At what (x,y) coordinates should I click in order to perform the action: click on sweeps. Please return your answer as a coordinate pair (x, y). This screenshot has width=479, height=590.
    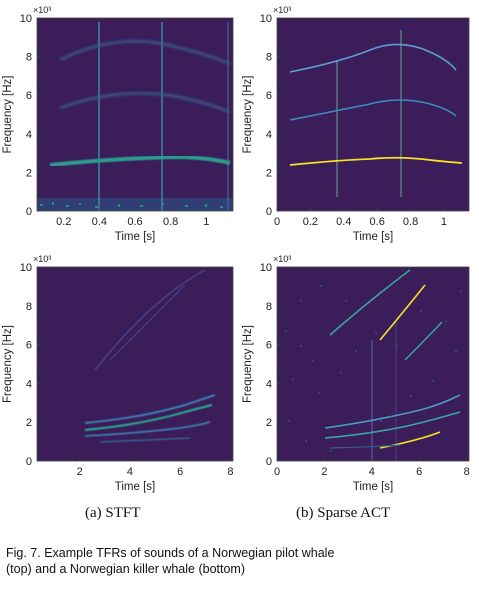
    Looking at the image, I should click on (392, 359).